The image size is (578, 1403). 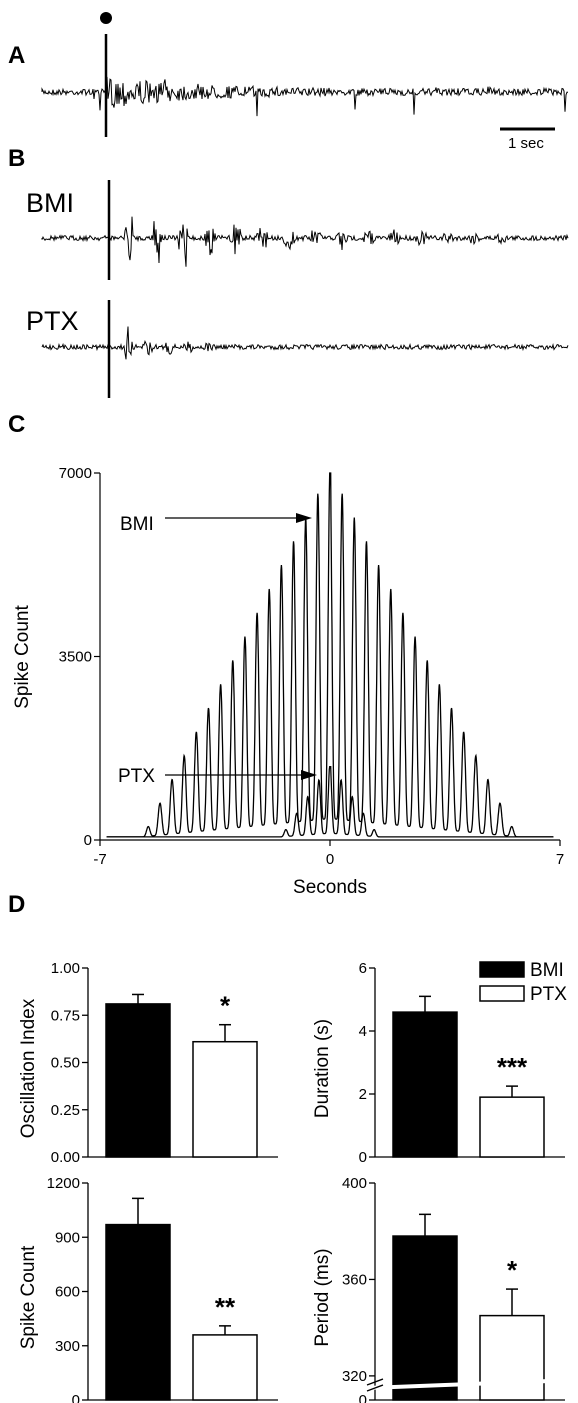 I want to click on subplot-4: 0 320 360 400 Period (ms) *, so click(x=444, y=1289).